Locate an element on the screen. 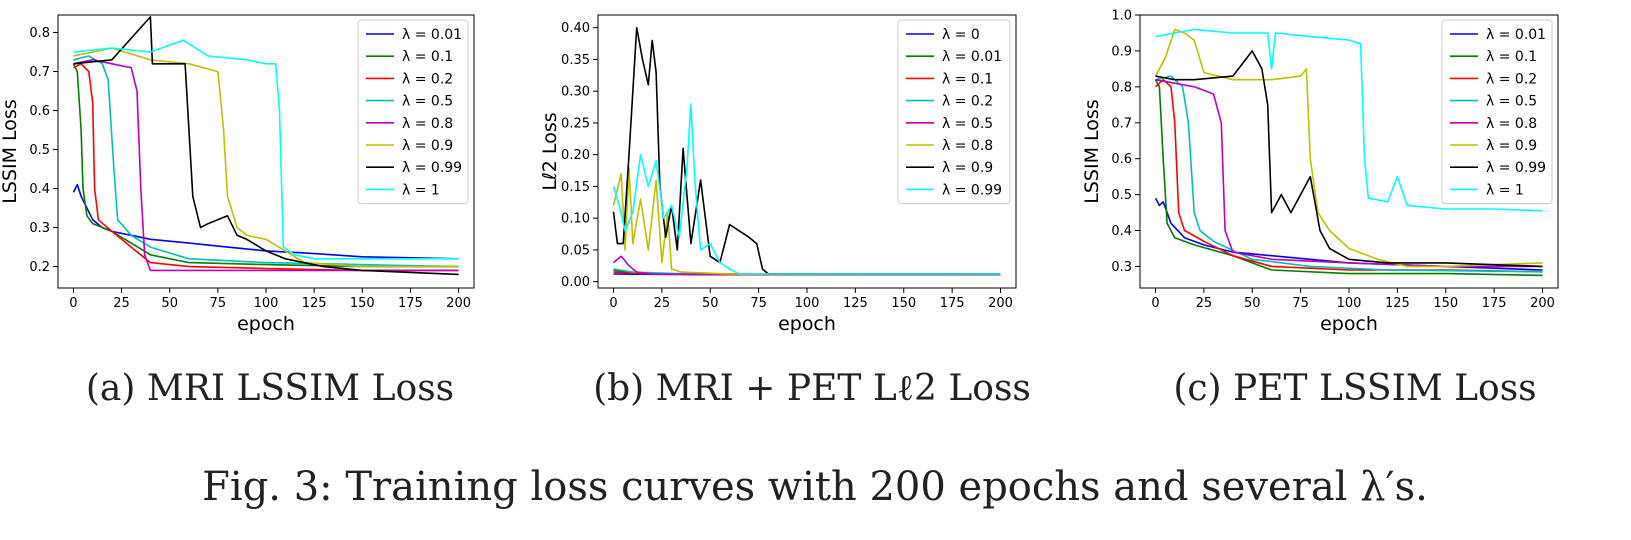  y-tick-label-2: 0.5 is located at coordinates (1121, 195).